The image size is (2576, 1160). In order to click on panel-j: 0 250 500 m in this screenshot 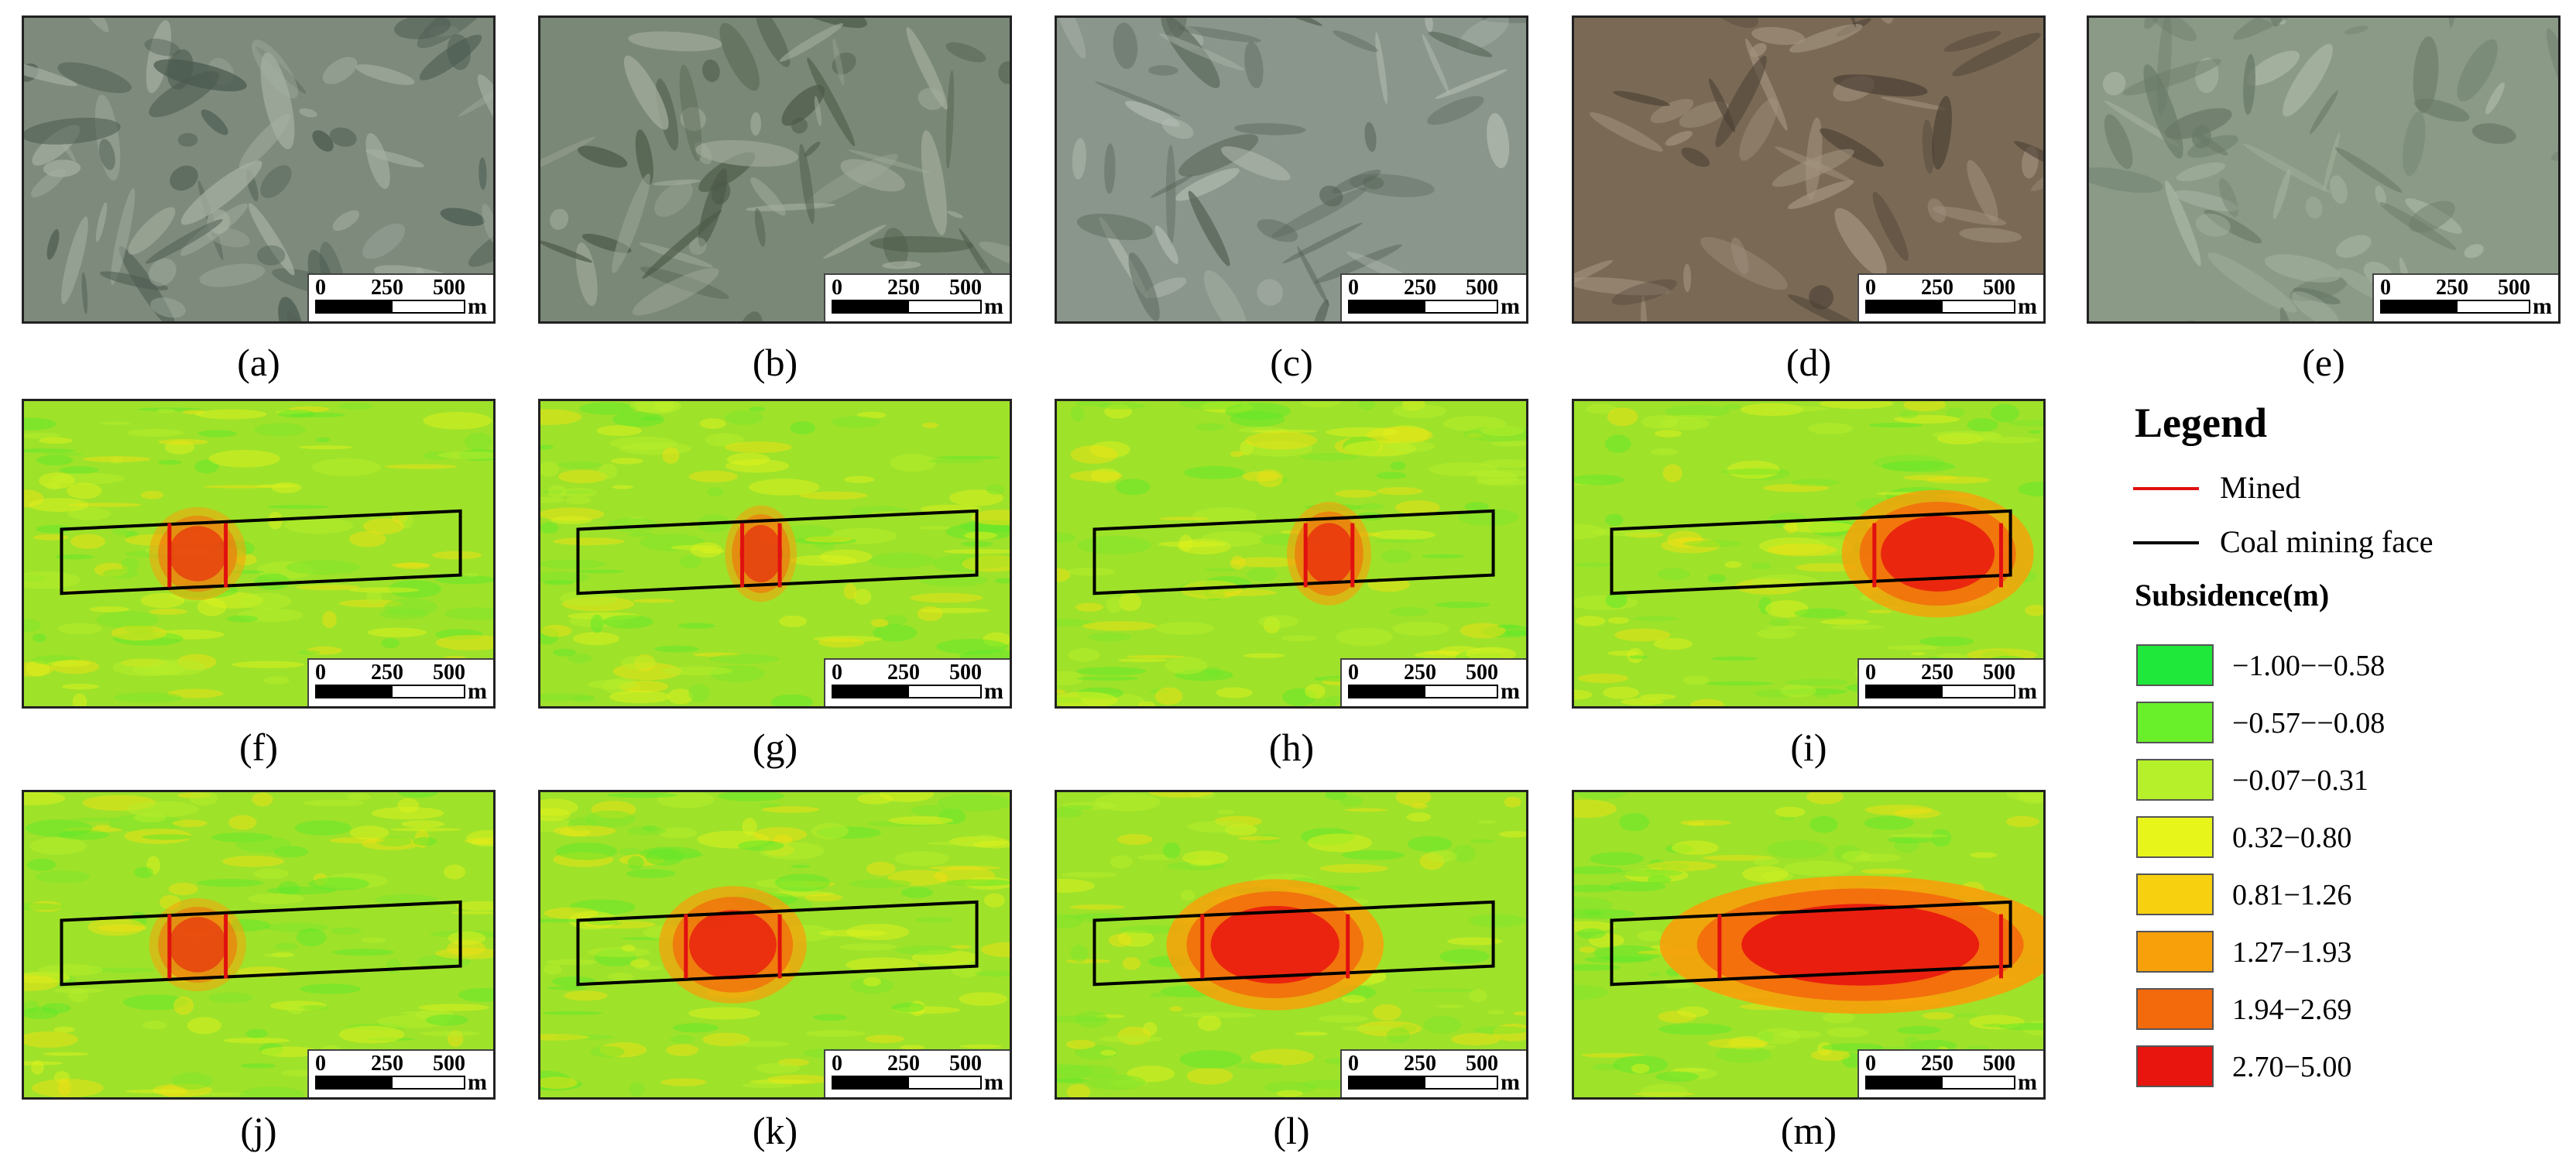, I will do `click(259, 945)`.